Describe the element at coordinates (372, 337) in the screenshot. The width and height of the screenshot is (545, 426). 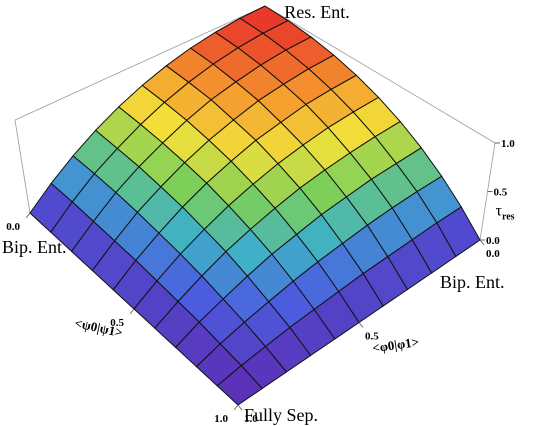
I see `y-tick-label: 0.5` at that location.